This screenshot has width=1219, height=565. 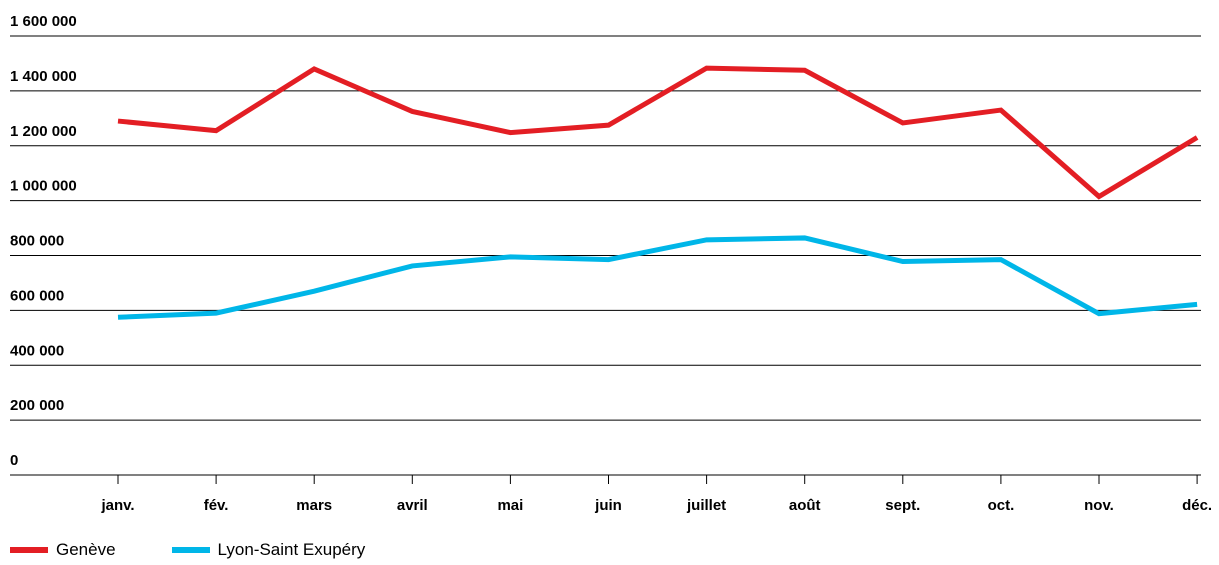 I want to click on legend-swatch-lyon, so click(x=190, y=550).